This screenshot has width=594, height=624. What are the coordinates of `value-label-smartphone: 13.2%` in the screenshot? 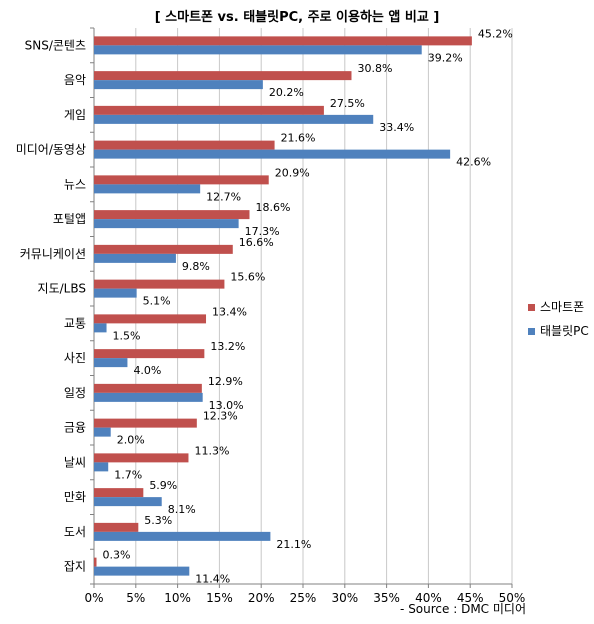 It's located at (227, 346).